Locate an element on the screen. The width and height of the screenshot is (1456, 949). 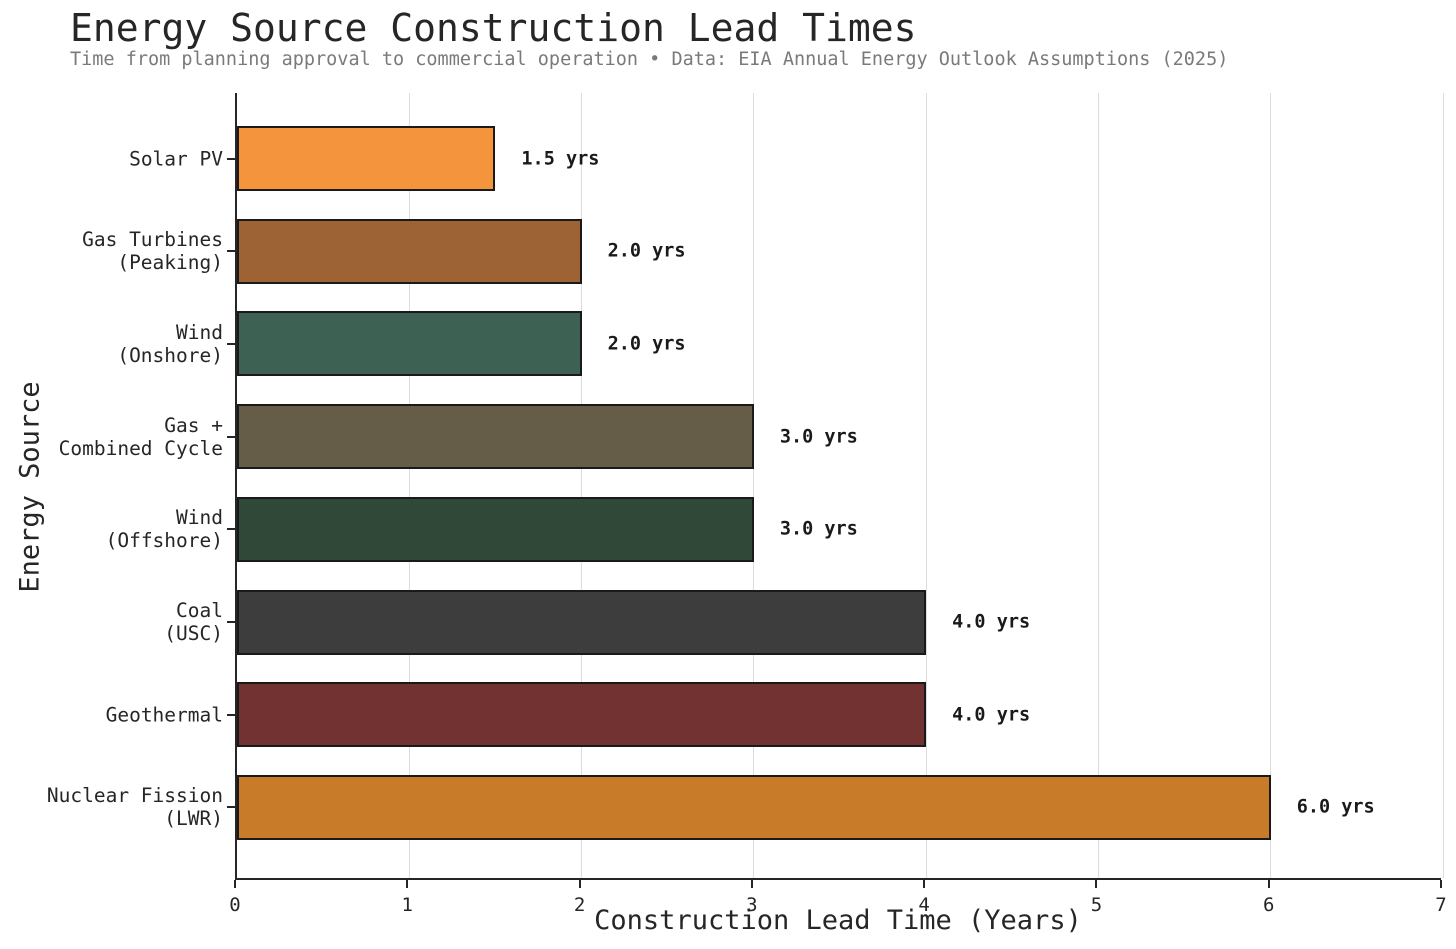
xtick-label-3: 3 is located at coordinates (752, 905).